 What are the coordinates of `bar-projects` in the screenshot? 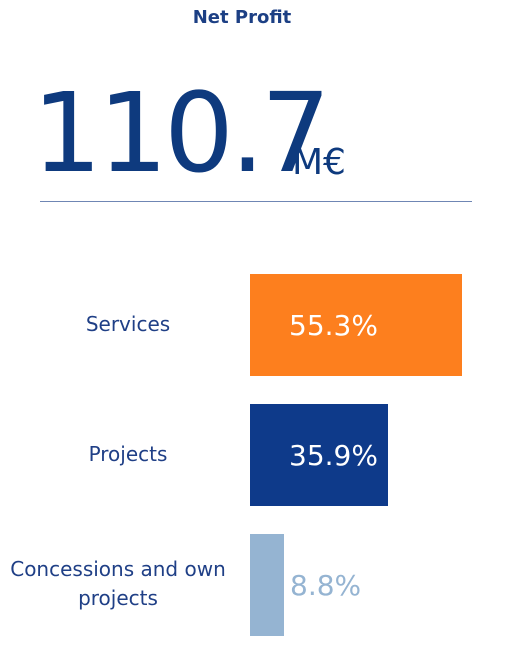 It's located at (319, 455).